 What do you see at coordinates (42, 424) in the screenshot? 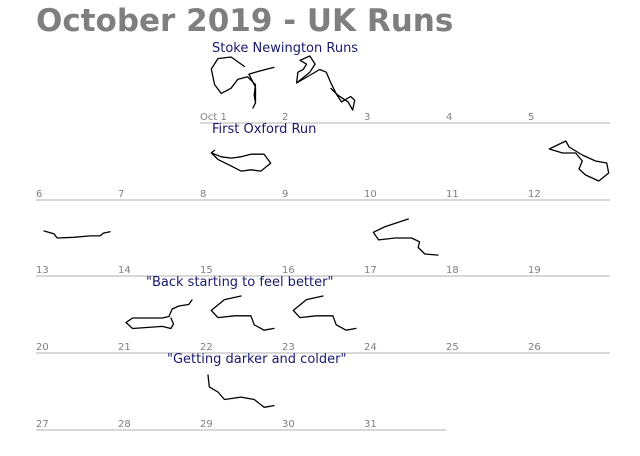
I see `day-label: 27` at bounding box center [42, 424].